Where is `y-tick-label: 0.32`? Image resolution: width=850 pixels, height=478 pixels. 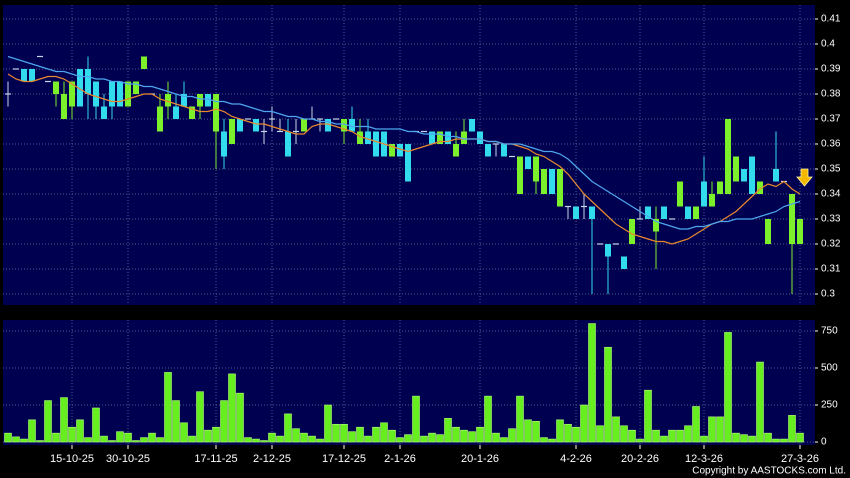 y-tick-label: 0.32 is located at coordinates (831, 244).